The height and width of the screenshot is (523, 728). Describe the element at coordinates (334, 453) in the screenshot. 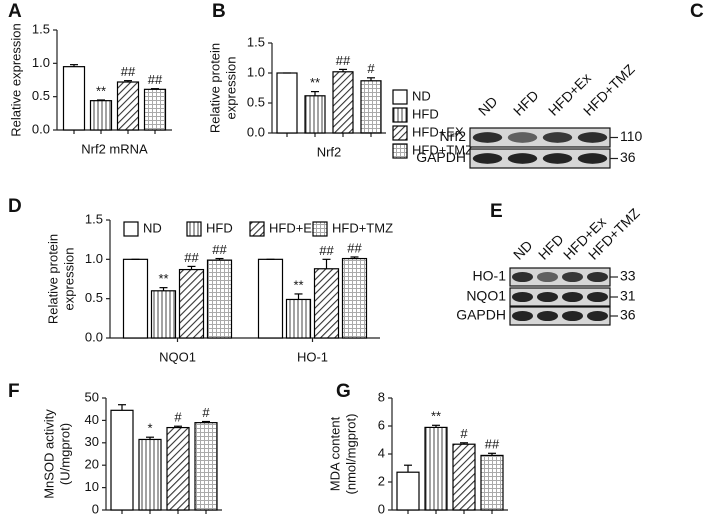

I see `y-axis-label: MDA content` at that location.